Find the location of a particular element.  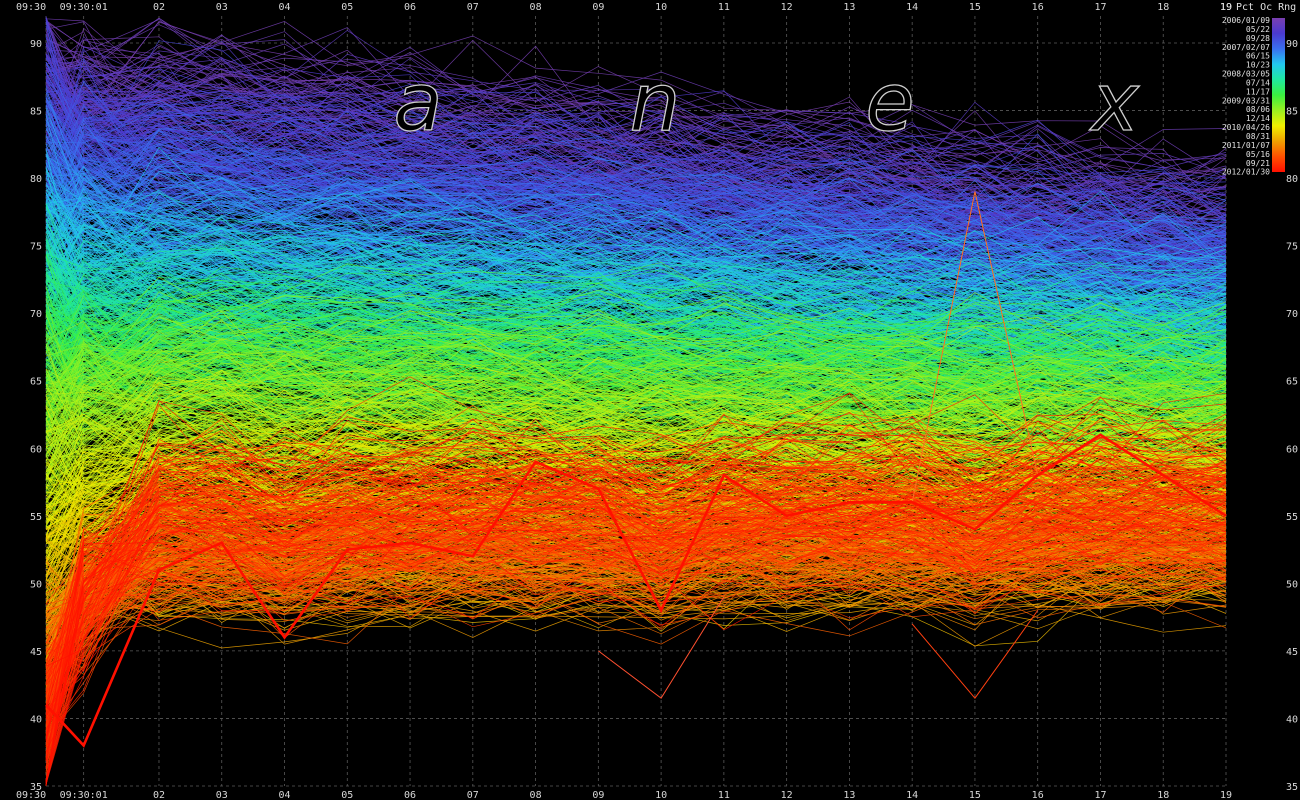

legend-label: 2011/01/07 is located at coordinates (1246, 145).